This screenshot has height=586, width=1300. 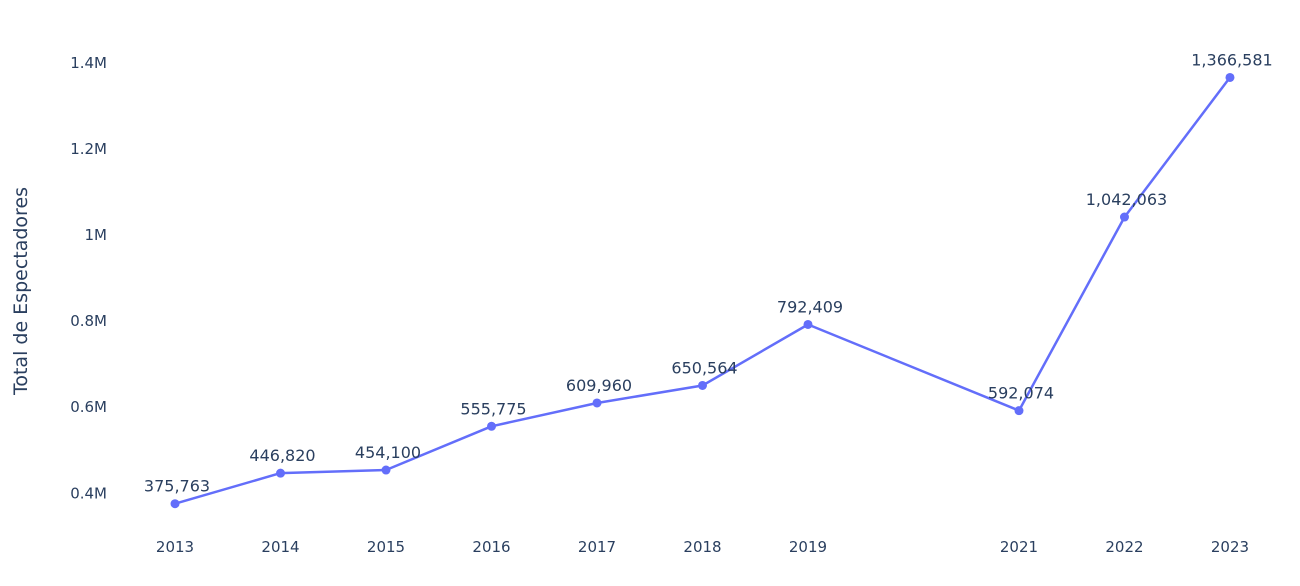 What do you see at coordinates (597, 547) in the screenshot?
I see `x-tick-label: 2017` at bounding box center [597, 547].